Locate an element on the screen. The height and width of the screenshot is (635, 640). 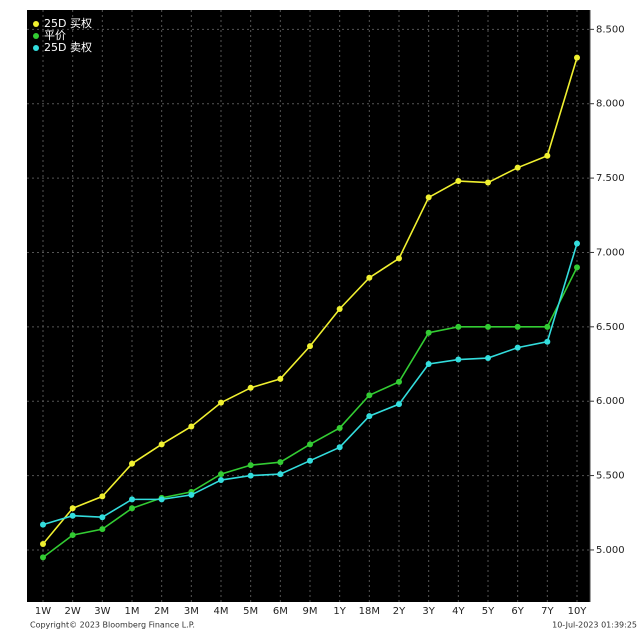
x-tick-label: 3M is located at coordinates (191, 611).